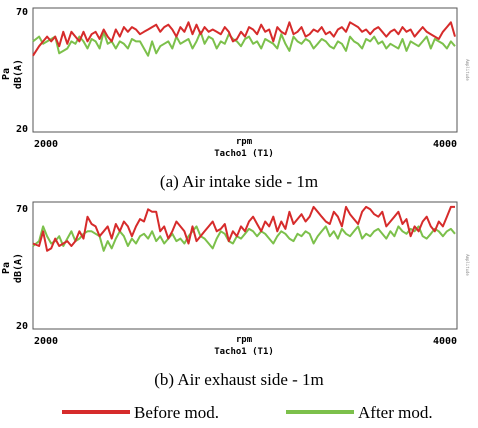 This screenshot has height=428, width=478. I want to click on y-label-b-top: Pa, so click(6, 268).